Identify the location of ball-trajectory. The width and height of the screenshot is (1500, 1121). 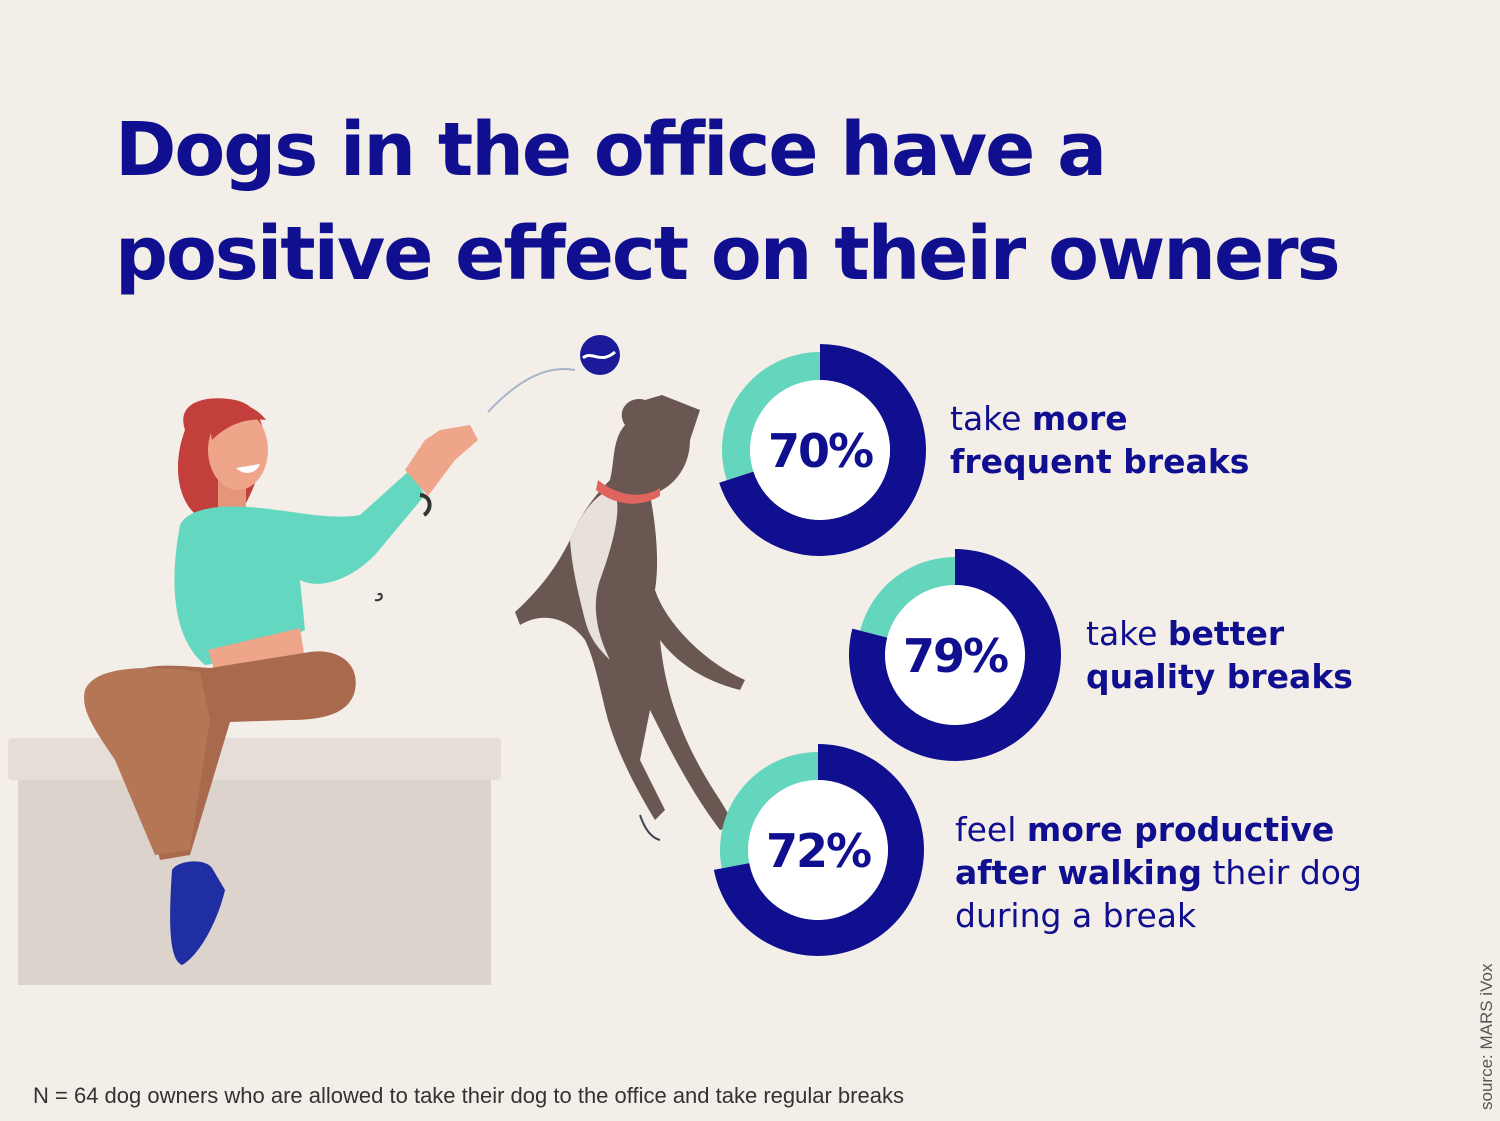
(531, 390).